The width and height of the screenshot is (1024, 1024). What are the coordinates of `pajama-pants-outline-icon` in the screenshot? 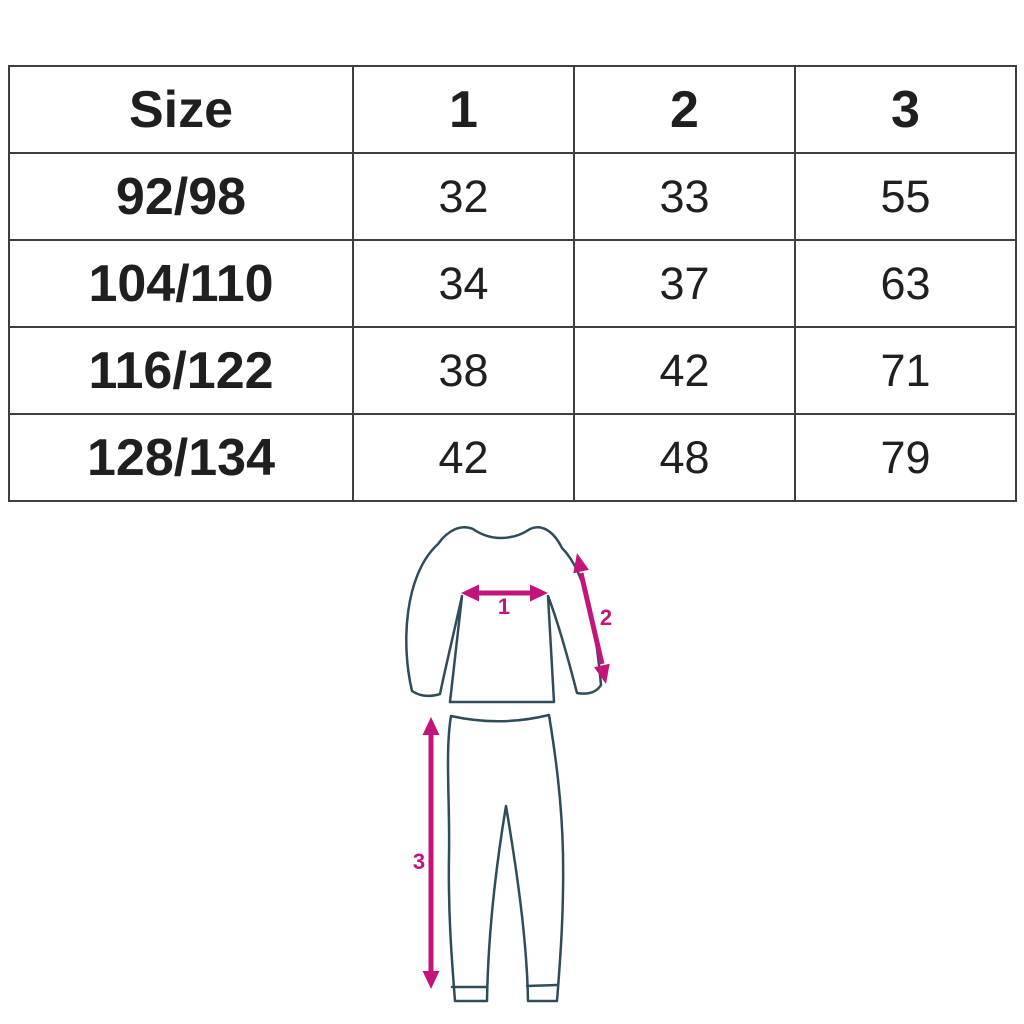 It's located at (505, 858).